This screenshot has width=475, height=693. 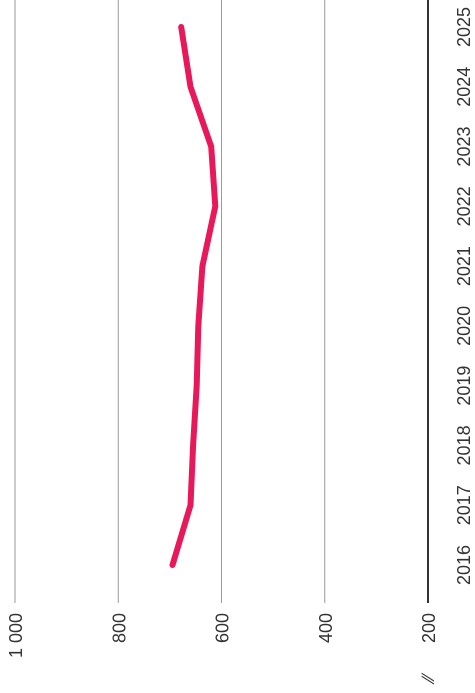 I want to click on category-tick-label: 2021, so click(x=464, y=266).